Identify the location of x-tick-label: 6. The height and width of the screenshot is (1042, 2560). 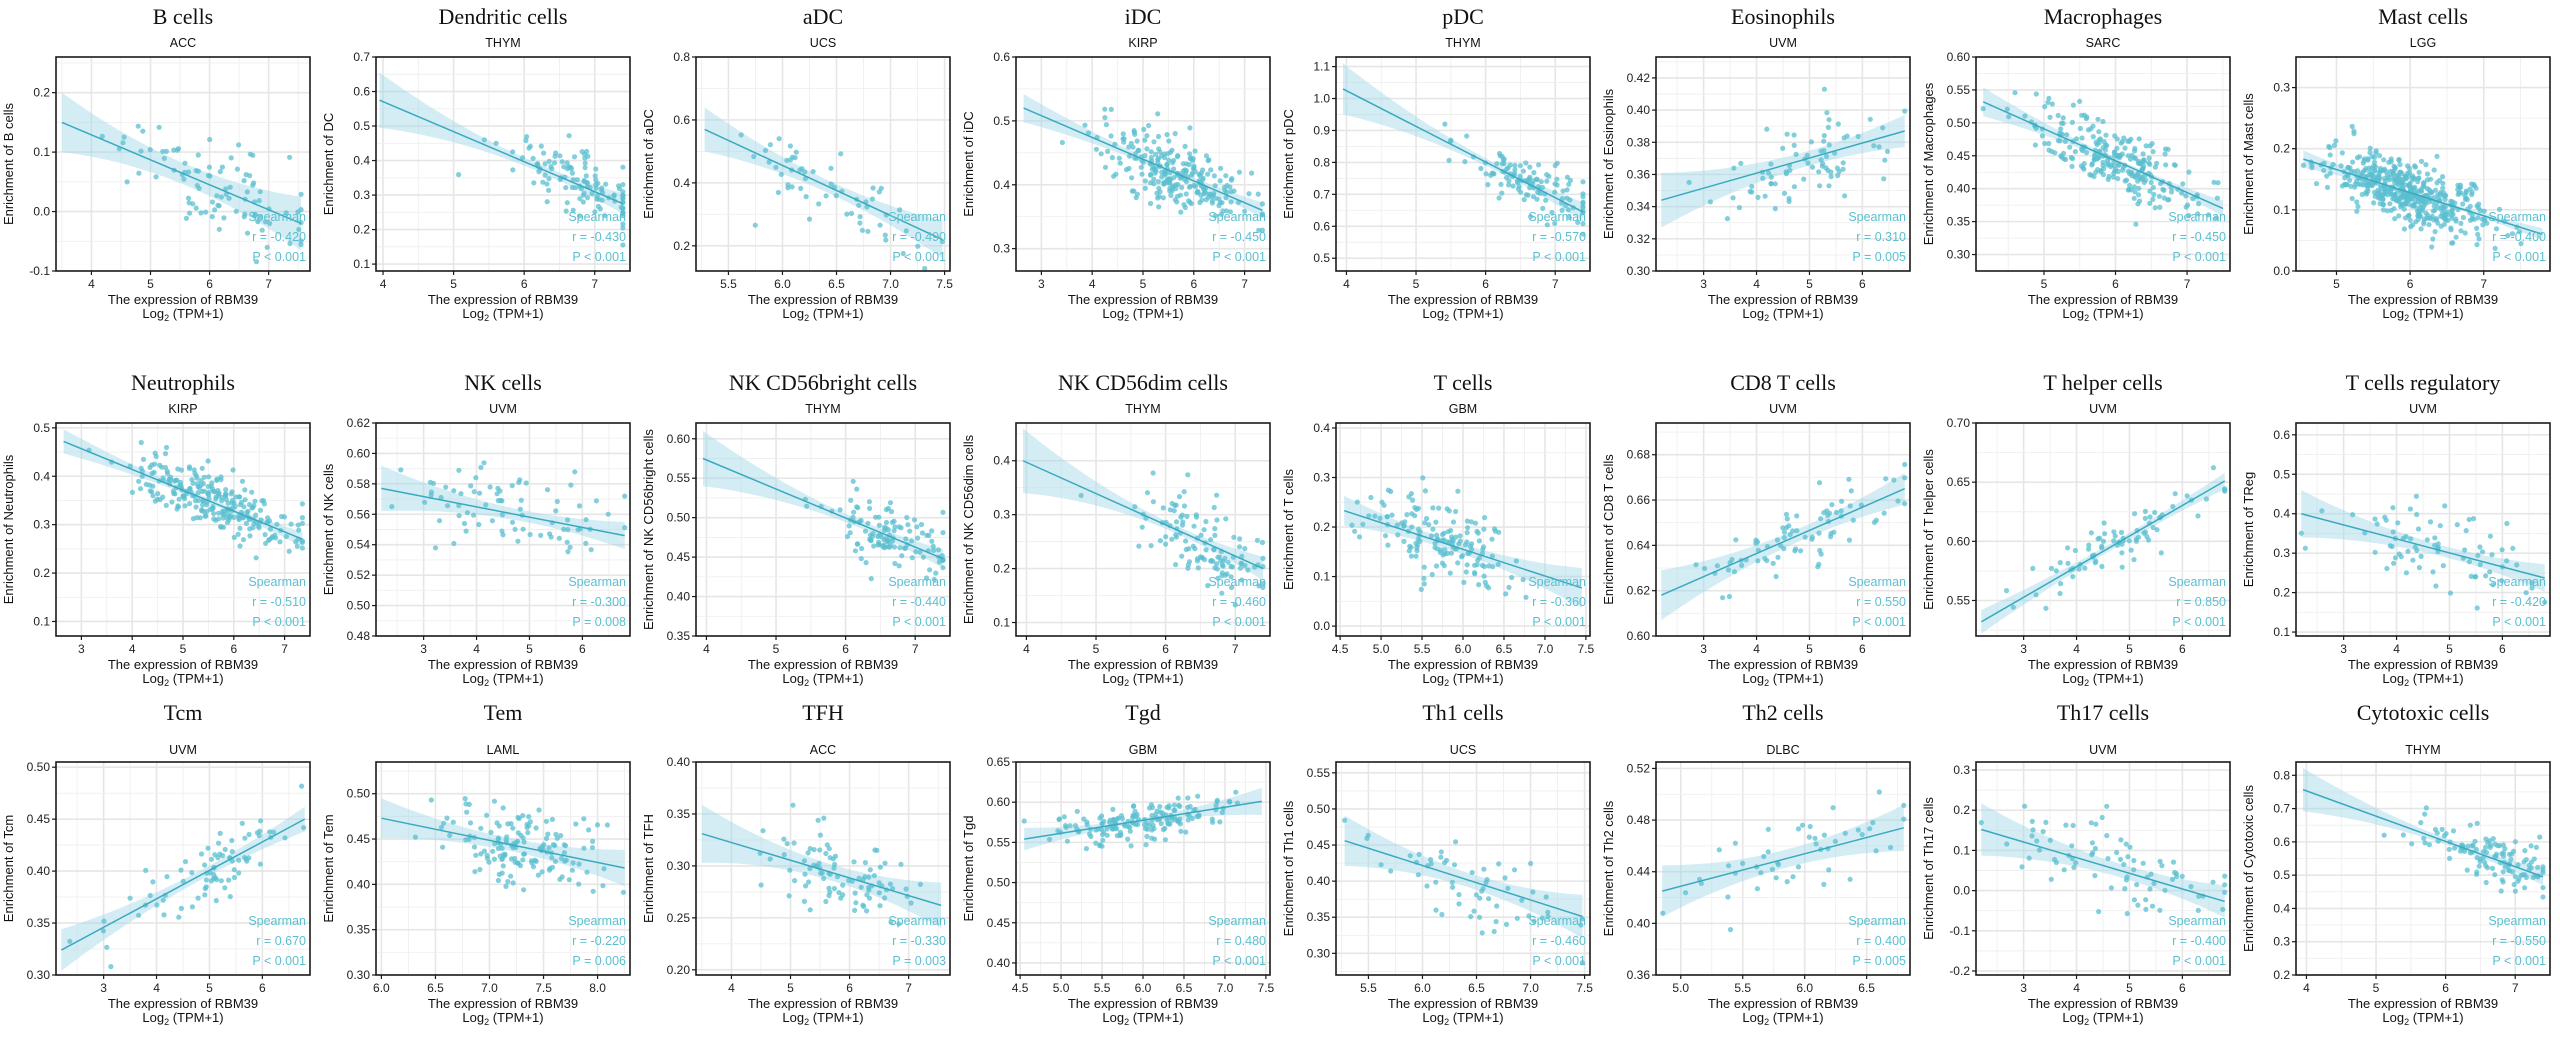
(2445, 988).